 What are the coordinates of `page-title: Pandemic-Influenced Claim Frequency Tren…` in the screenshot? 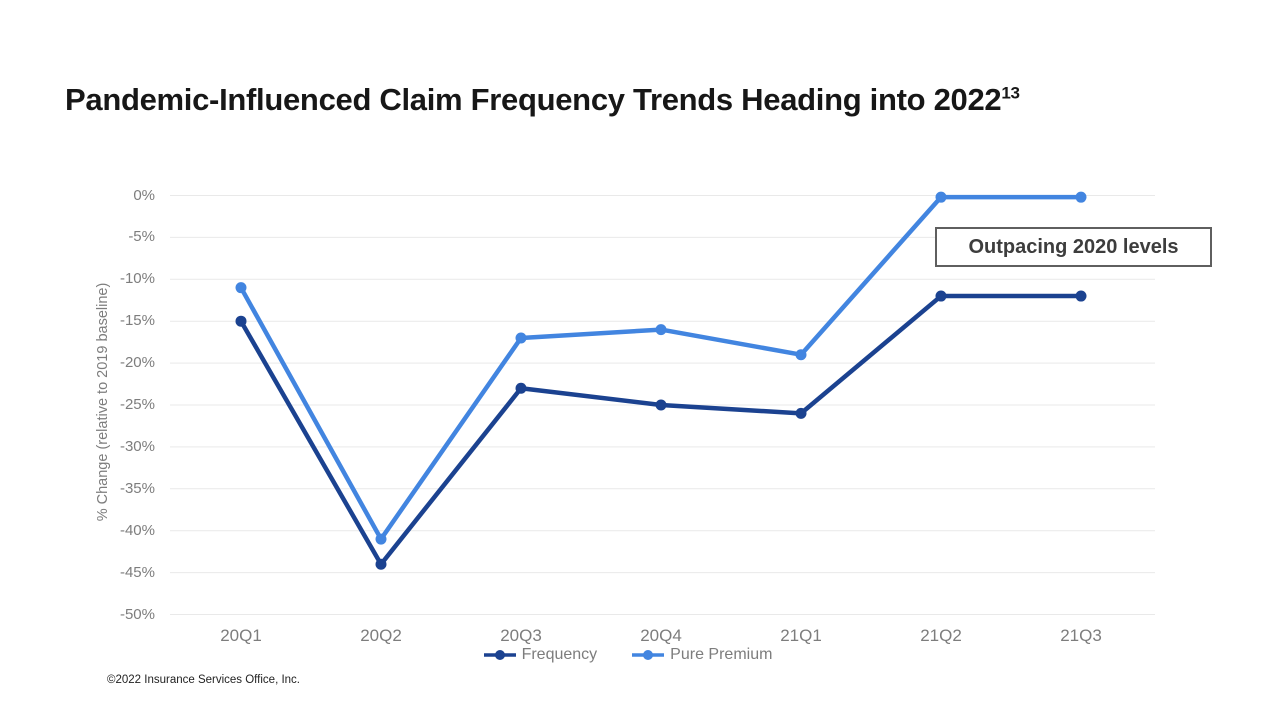 It's located at (542, 100).